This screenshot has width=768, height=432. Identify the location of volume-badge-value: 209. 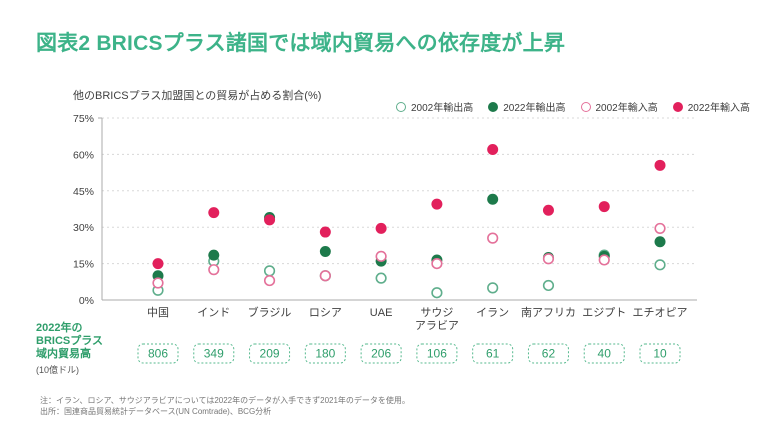
(270, 354).